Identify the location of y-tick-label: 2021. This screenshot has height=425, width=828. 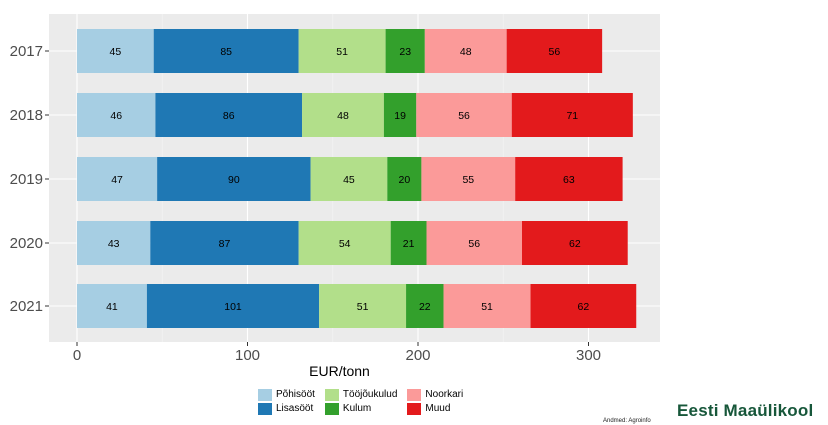
(26, 306).